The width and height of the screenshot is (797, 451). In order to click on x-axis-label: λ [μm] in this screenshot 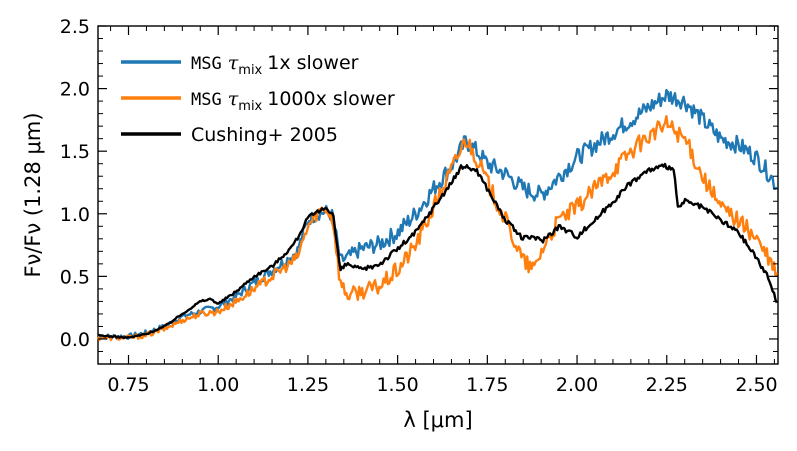, I will do `click(437, 420)`.